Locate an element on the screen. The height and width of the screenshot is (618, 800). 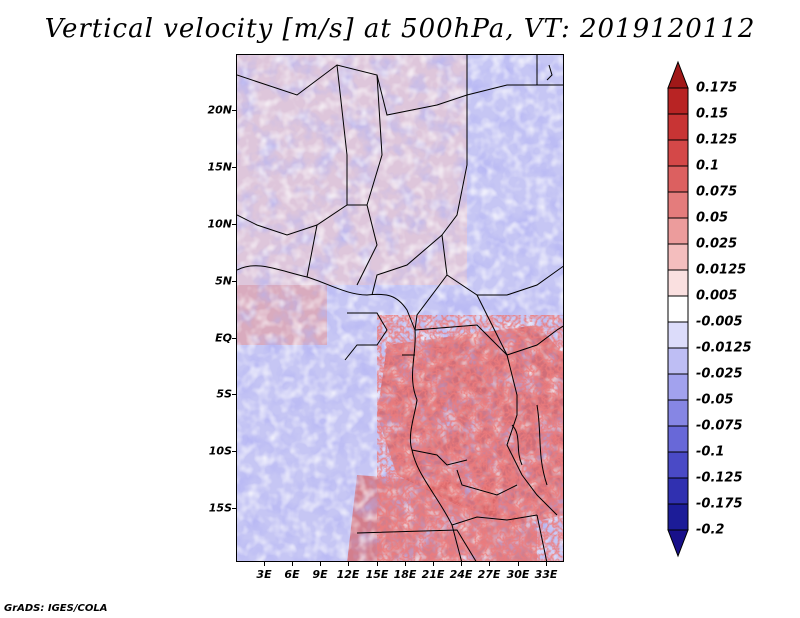
lat-label-15n: 15N is located at coordinates (219, 167).